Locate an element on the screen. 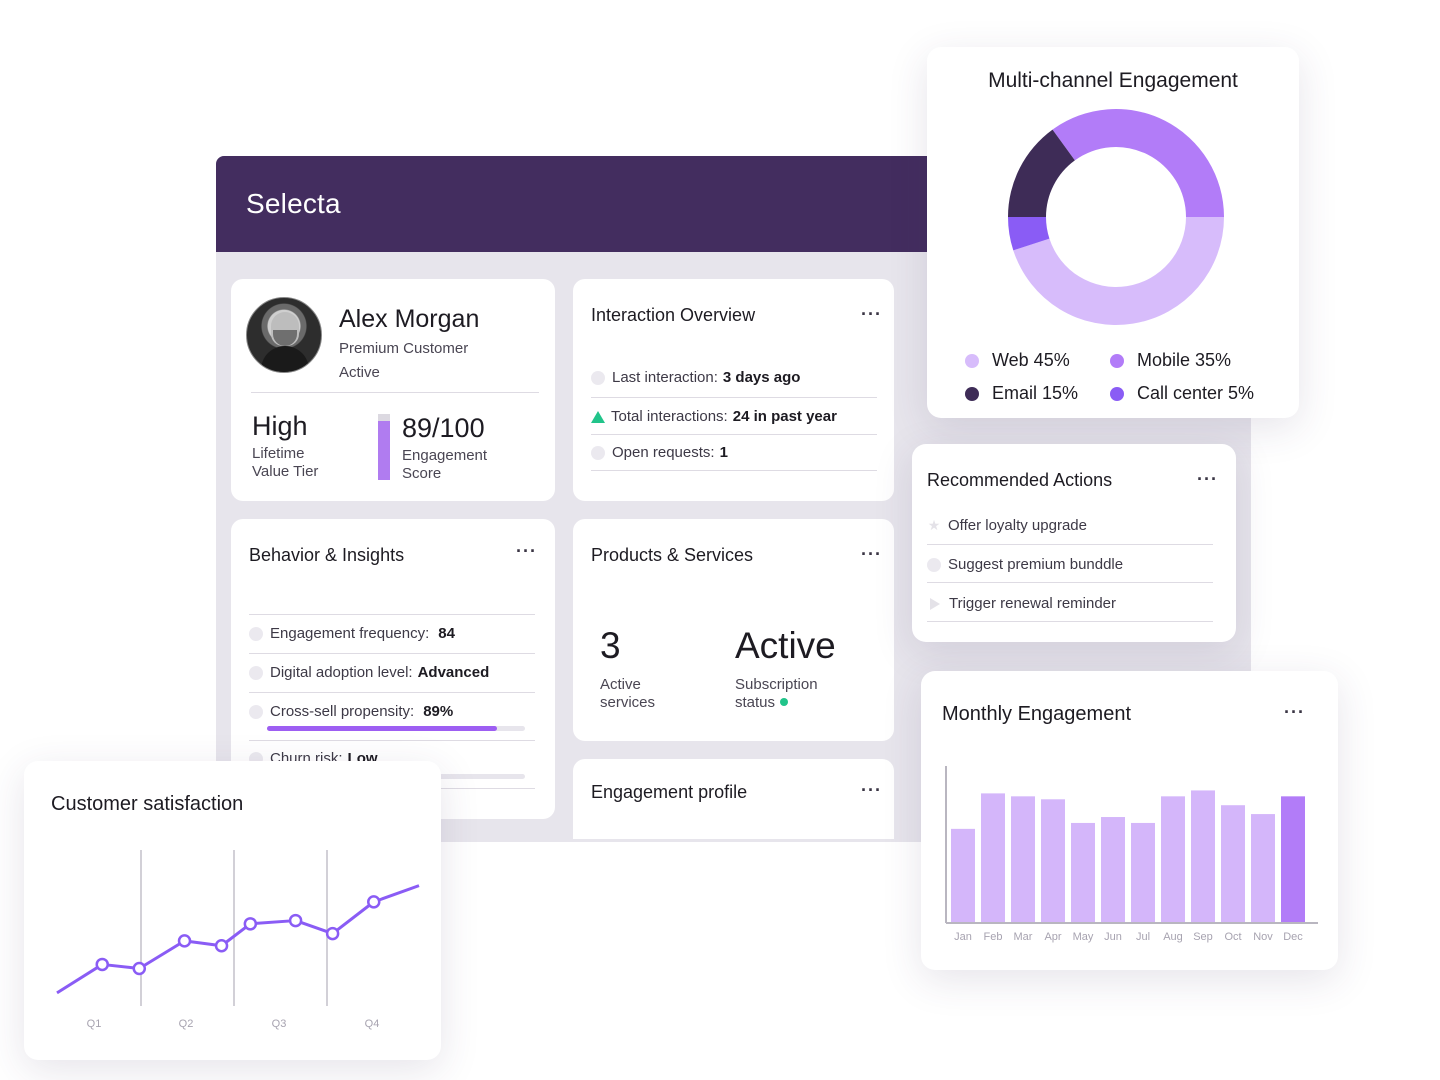 Image resolution: width=1440 pixels, height=1080 pixels. donut-slice-web is located at coordinates (1118, 271).